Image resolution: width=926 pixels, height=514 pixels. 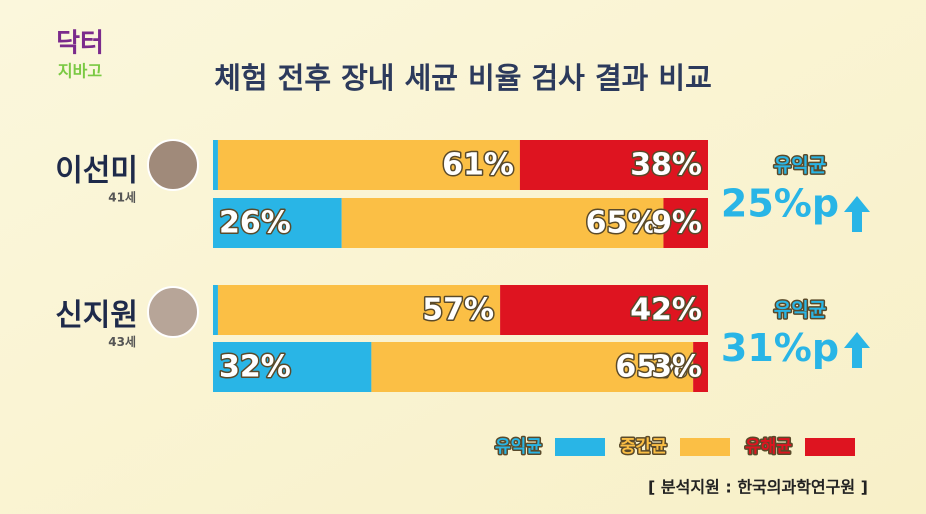 What do you see at coordinates (122, 341) in the screenshot?
I see `person-age: 43세` at bounding box center [122, 341].